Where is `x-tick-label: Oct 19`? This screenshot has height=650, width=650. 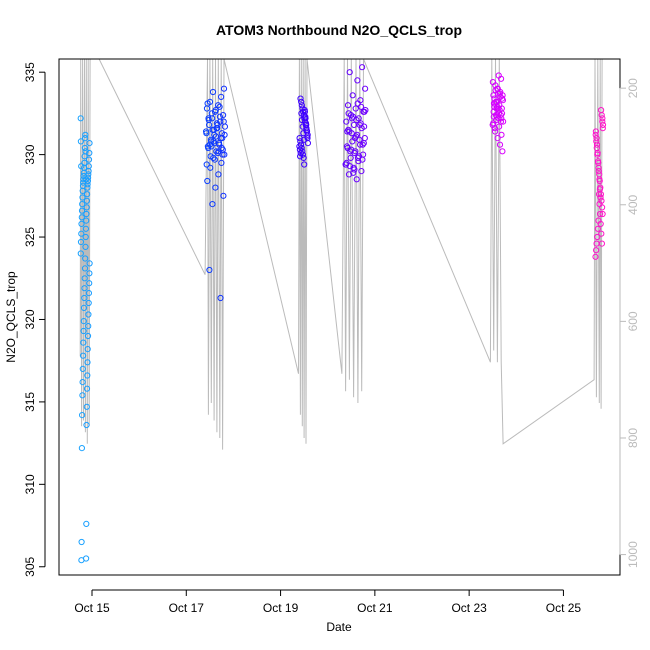 x-tick-label: Oct 19 is located at coordinates (281, 608).